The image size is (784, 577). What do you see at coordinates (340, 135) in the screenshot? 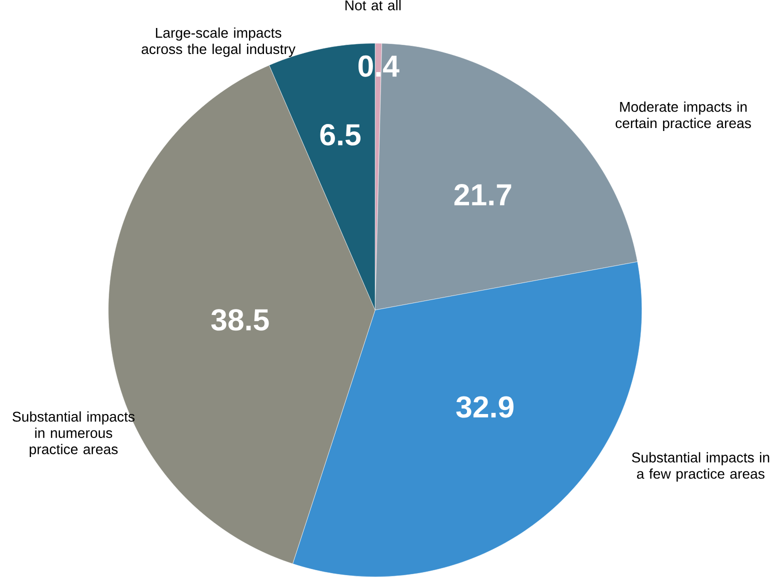
I see `data-label: 6.5` at bounding box center [340, 135].